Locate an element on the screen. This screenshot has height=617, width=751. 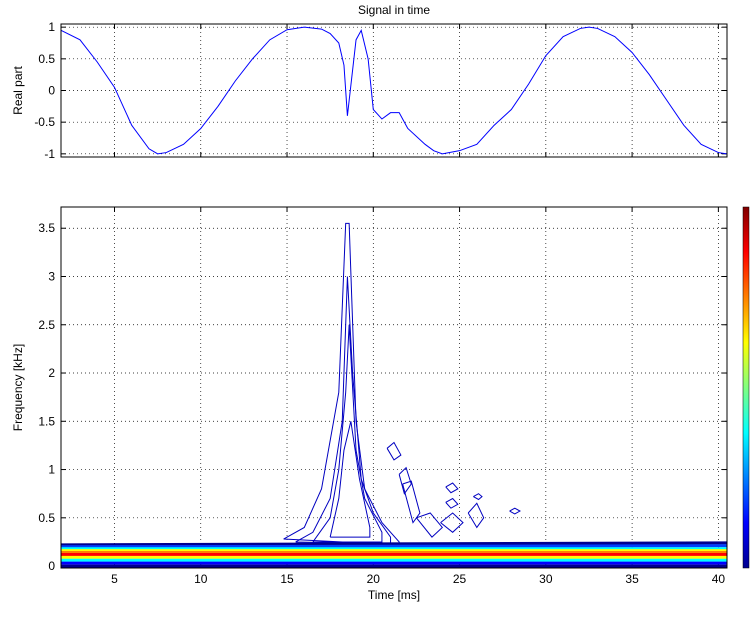
y-tick-label: 3.5 is located at coordinates (46, 228).